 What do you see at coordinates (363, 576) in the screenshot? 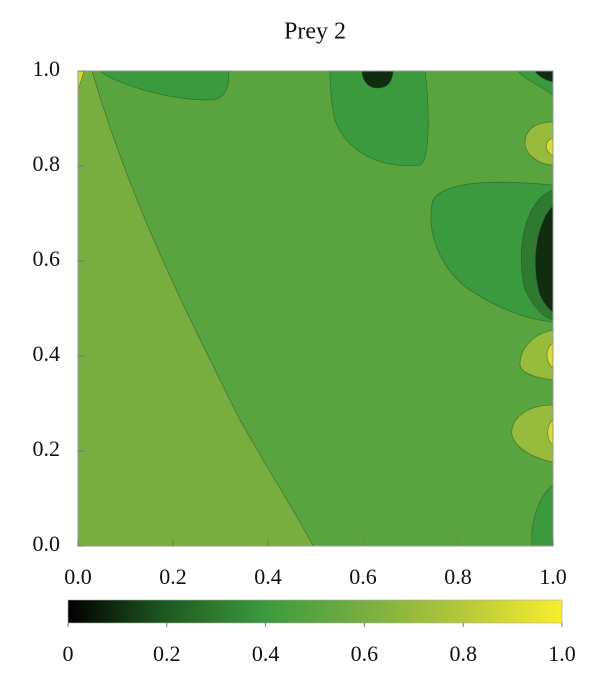
I see `x-tick-label: 0.6` at bounding box center [363, 576].